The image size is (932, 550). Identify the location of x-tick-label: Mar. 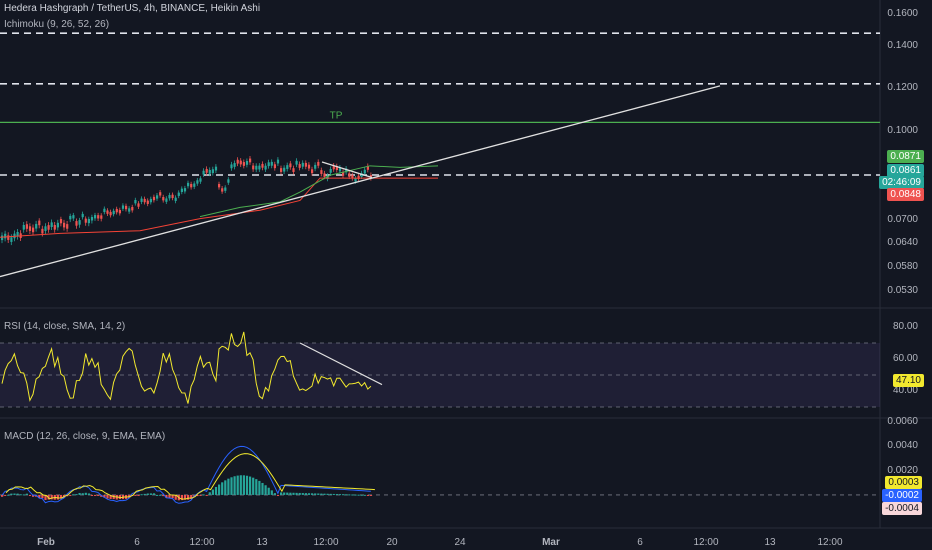
(551, 542).